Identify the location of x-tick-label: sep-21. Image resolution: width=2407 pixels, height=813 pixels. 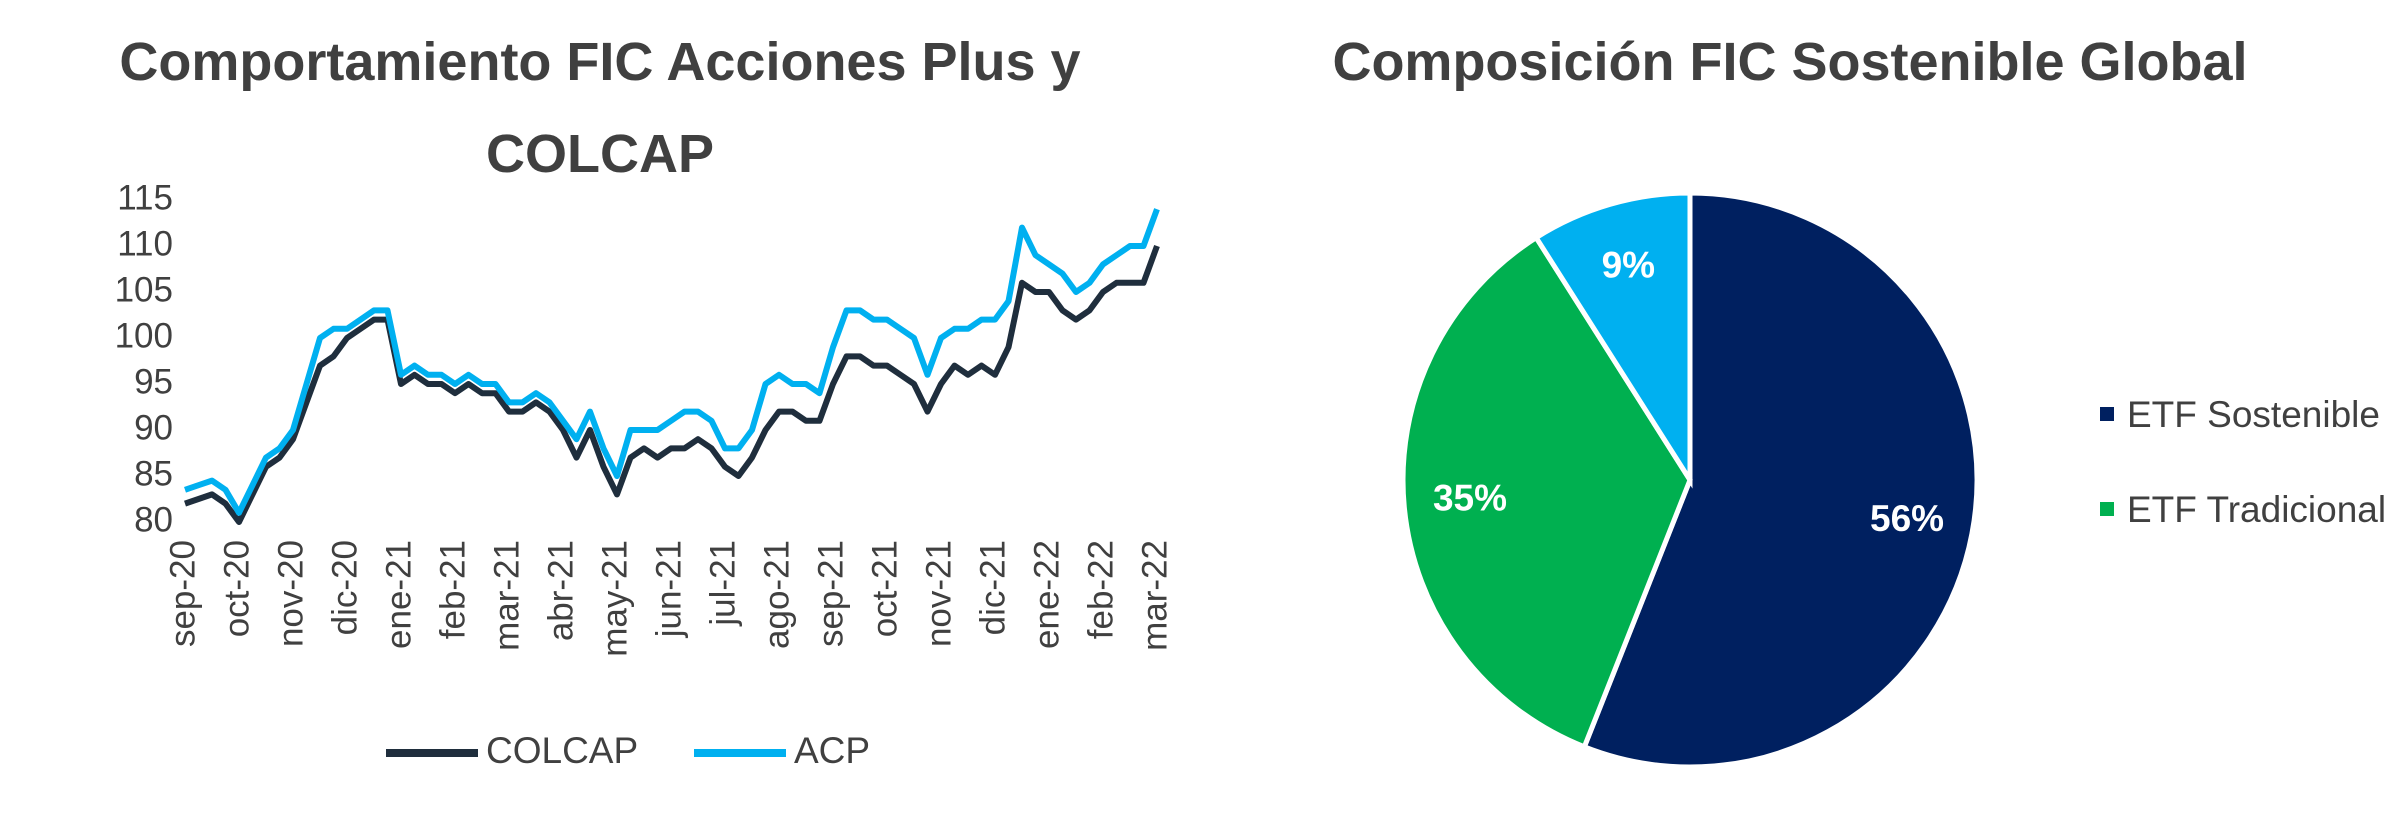
(830, 593).